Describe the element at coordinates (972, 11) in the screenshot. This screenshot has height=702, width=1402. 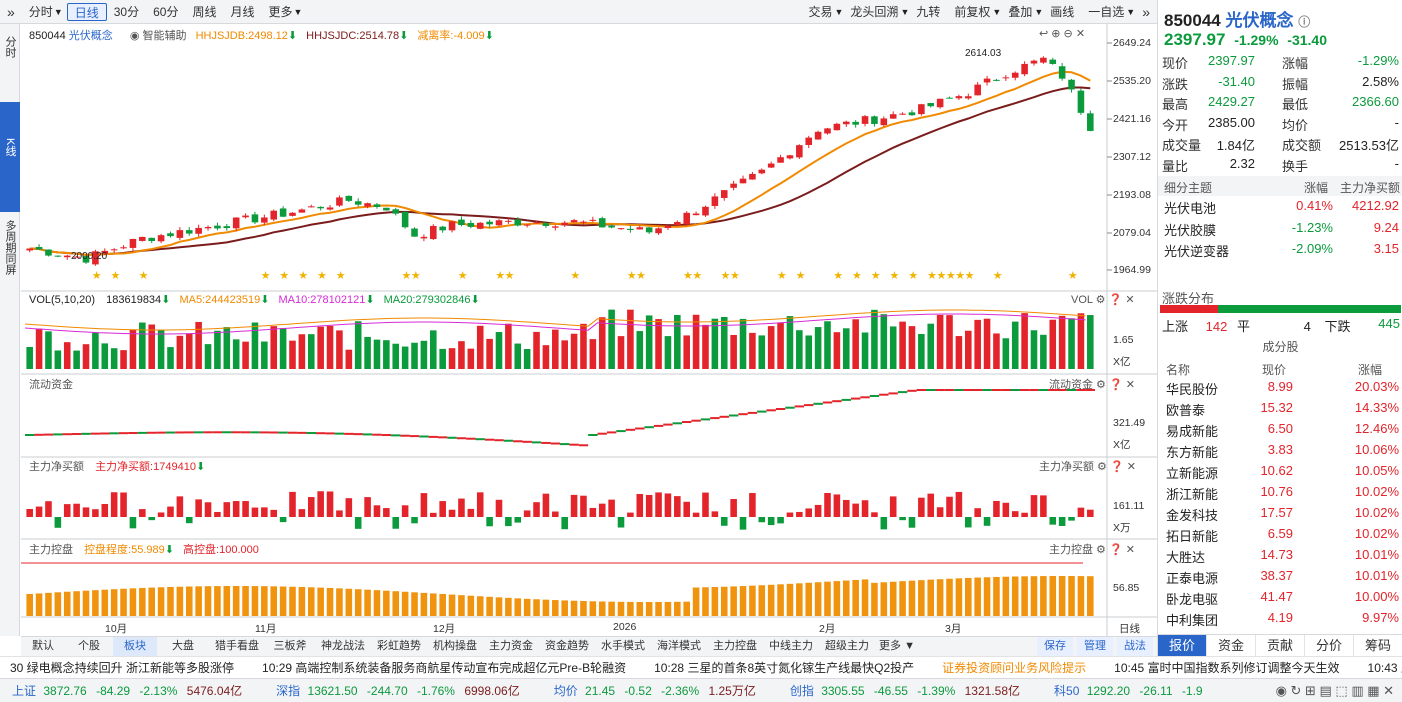
I see `adjust-button: 前复权` at that location.